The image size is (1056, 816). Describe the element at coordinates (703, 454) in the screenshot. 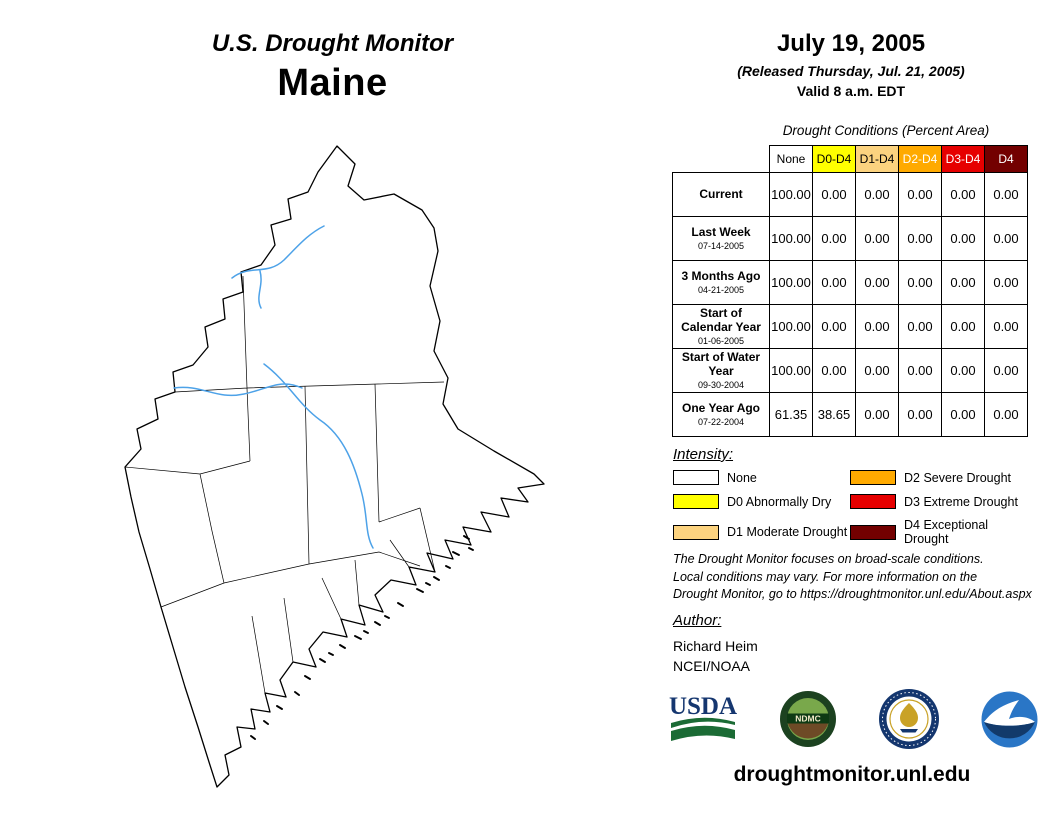

I see `legend-heading: Intensity:` at that location.